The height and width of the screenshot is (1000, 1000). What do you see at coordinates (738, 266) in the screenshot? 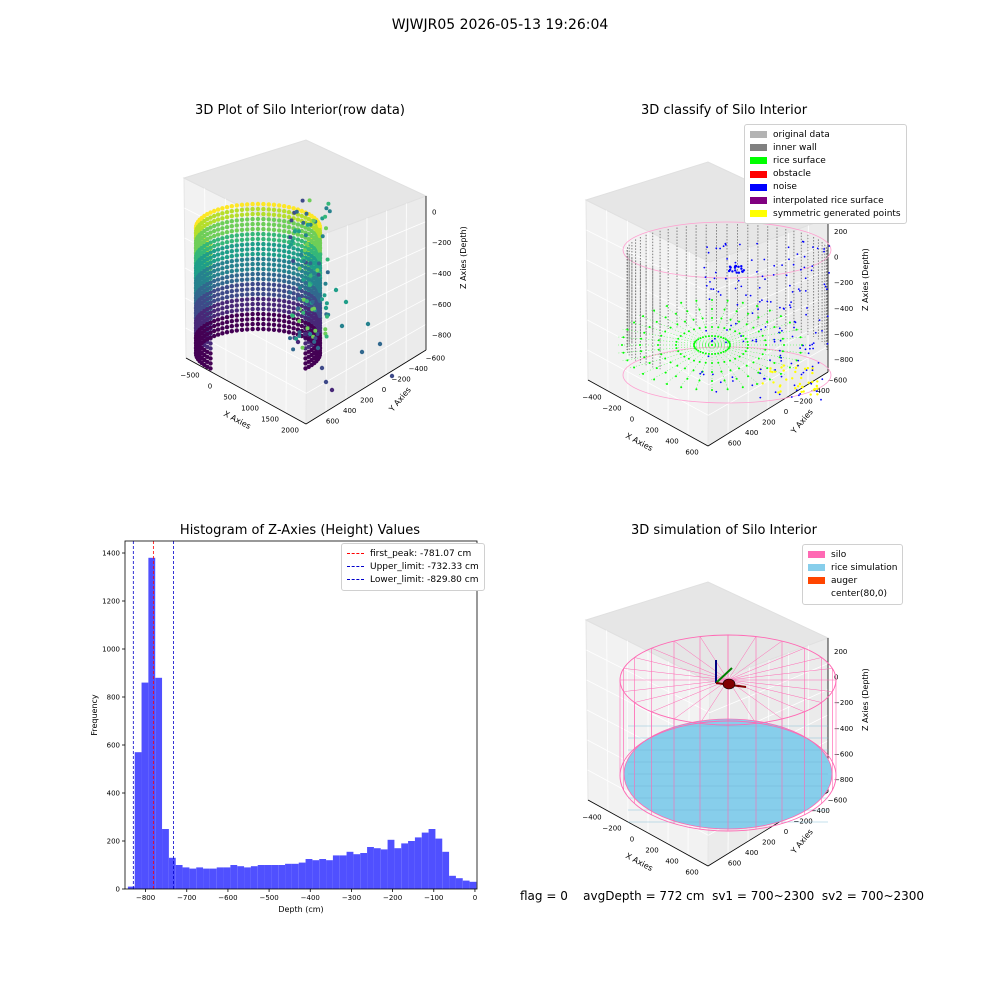
I see `noise-cluster-point` at bounding box center [738, 266].